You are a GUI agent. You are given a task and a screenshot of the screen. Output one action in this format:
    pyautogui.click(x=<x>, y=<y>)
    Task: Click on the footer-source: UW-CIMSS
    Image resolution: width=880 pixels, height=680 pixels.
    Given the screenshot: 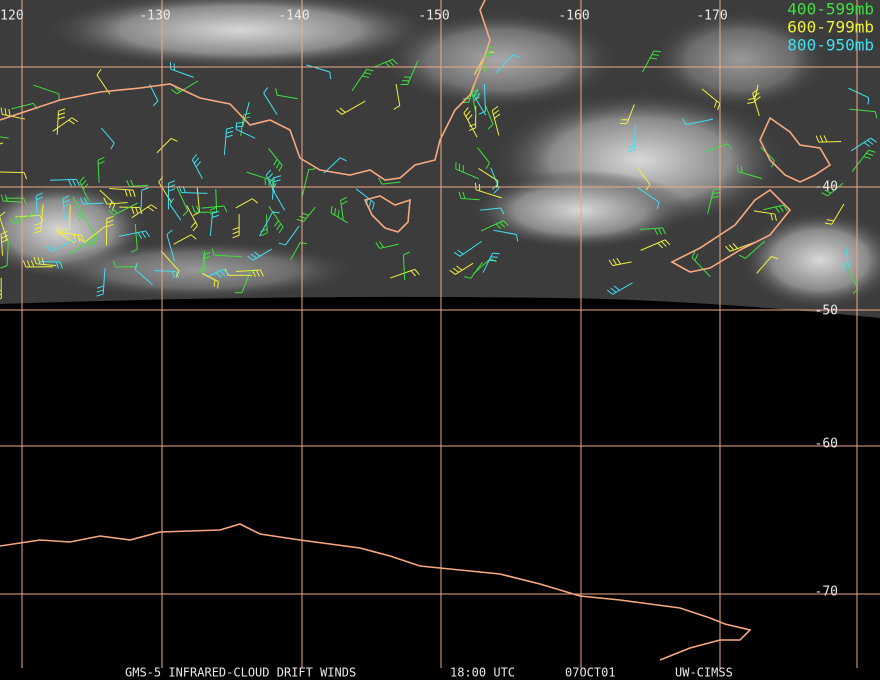 What is the action you would take?
    pyautogui.click(x=704, y=673)
    